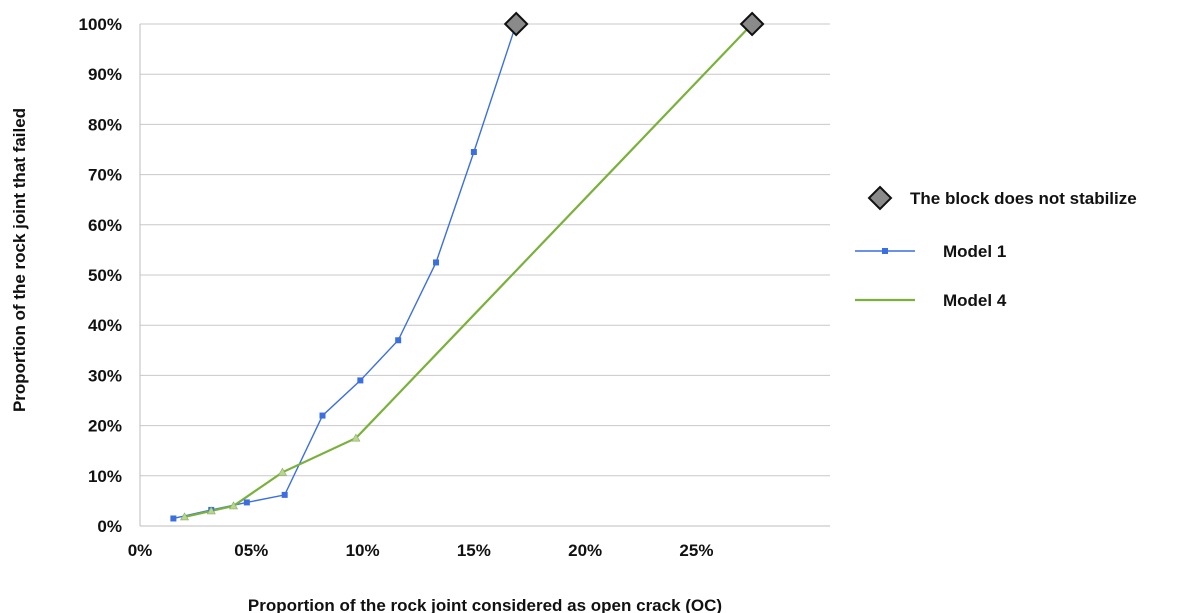 This screenshot has width=1181, height=613. Describe the element at coordinates (105, 375) in the screenshot. I see `y-tick-label: 30%` at that location.